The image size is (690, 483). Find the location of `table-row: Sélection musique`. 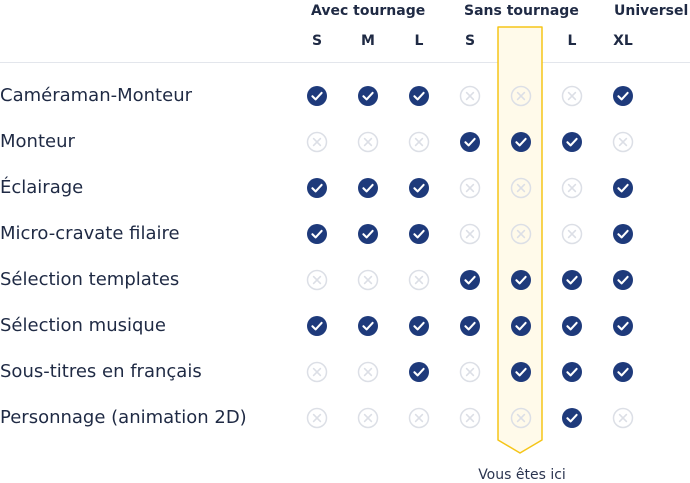

table-row: Sélection musique is located at coordinates (345, 326).